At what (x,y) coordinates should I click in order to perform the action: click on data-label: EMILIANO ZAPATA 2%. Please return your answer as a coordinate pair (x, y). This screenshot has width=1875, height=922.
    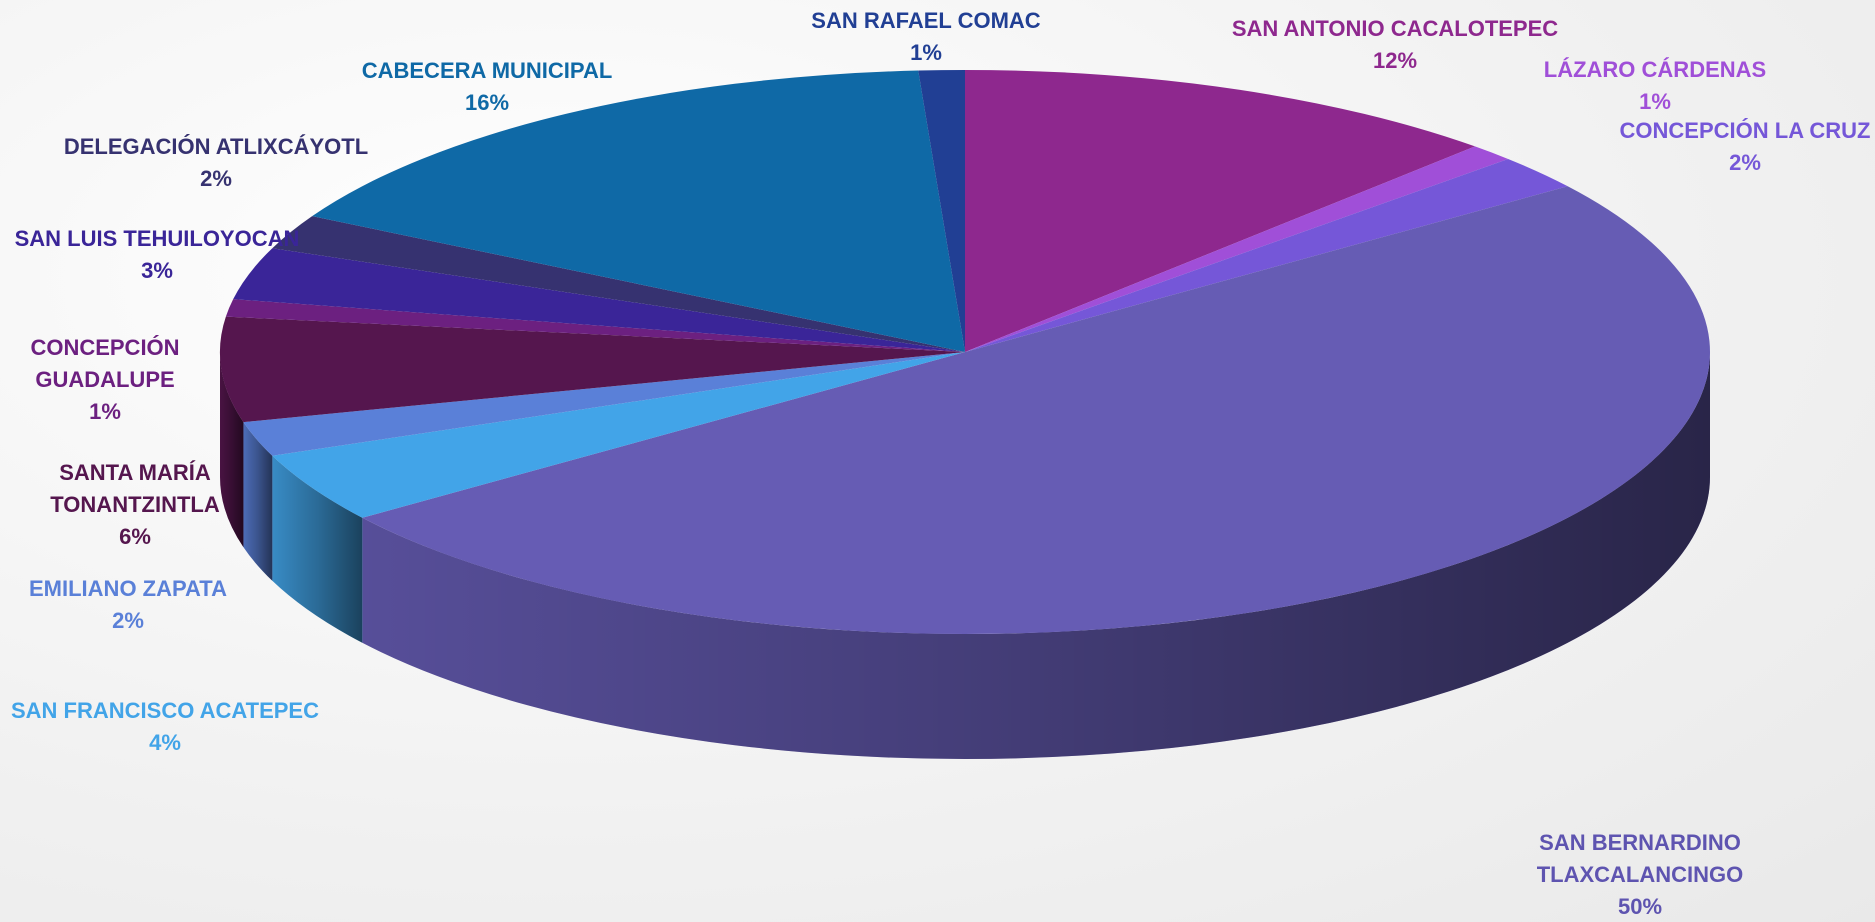
    Looking at the image, I should click on (129, 605).